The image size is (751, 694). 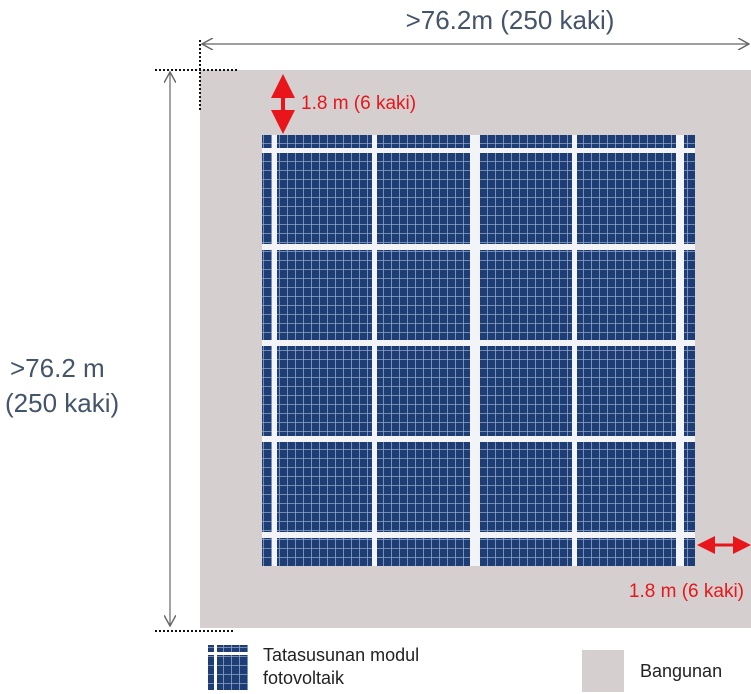 What do you see at coordinates (196, 336) in the screenshot?
I see `corner-guides` at bounding box center [196, 336].